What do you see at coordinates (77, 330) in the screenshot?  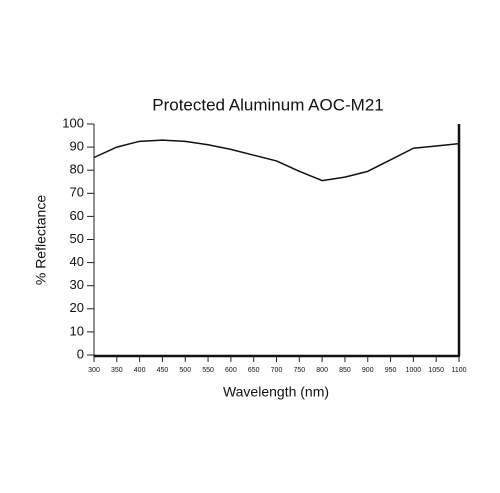 I see `y-tick-label: 10` at bounding box center [77, 330].